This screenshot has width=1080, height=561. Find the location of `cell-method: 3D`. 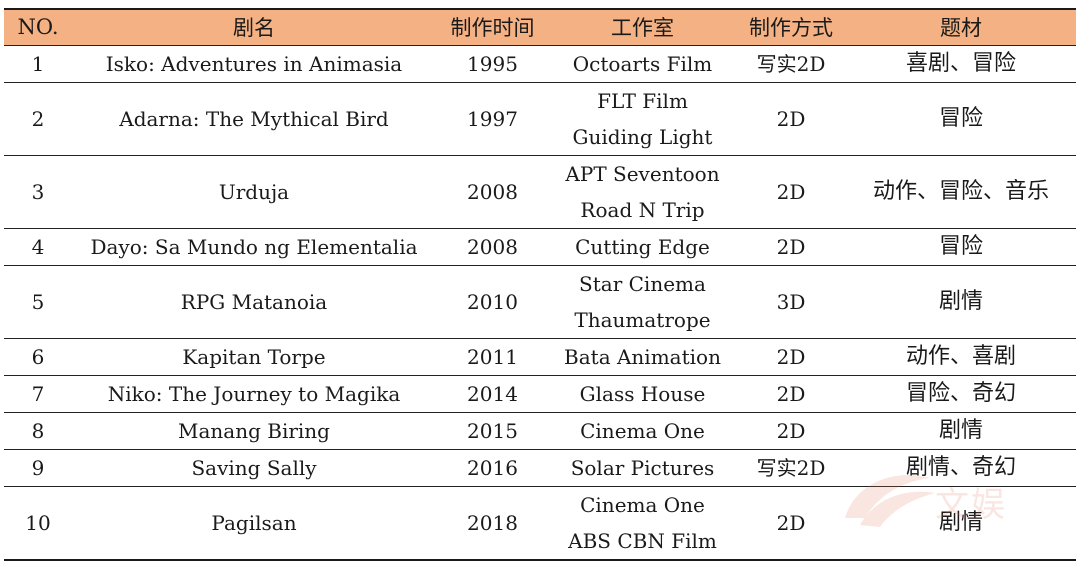

cell-method: 3D is located at coordinates (791, 301).